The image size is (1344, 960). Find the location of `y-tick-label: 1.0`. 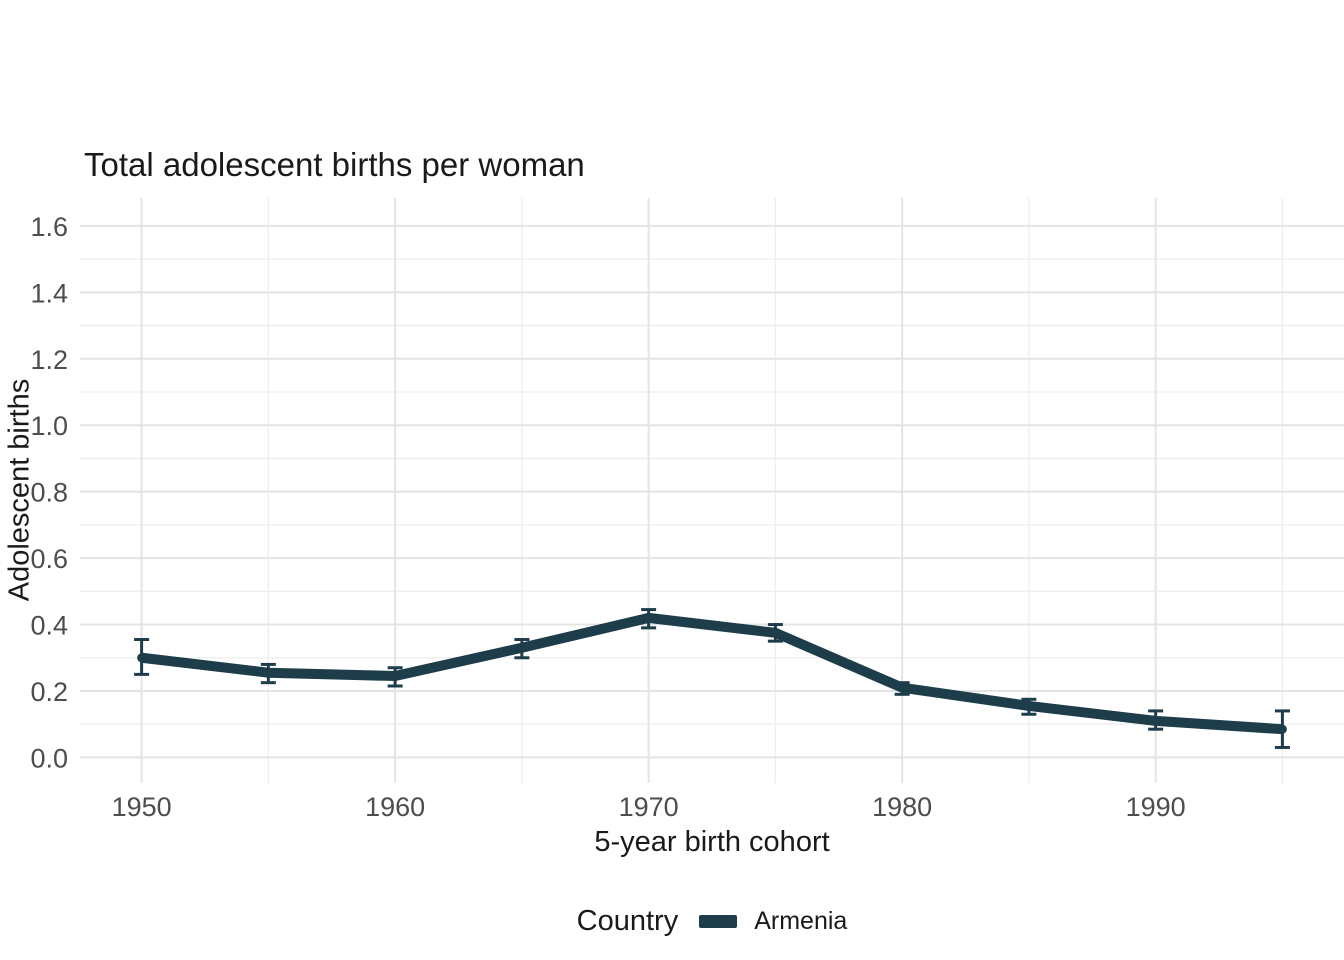

y-tick-label: 1.0 is located at coordinates (49, 426).